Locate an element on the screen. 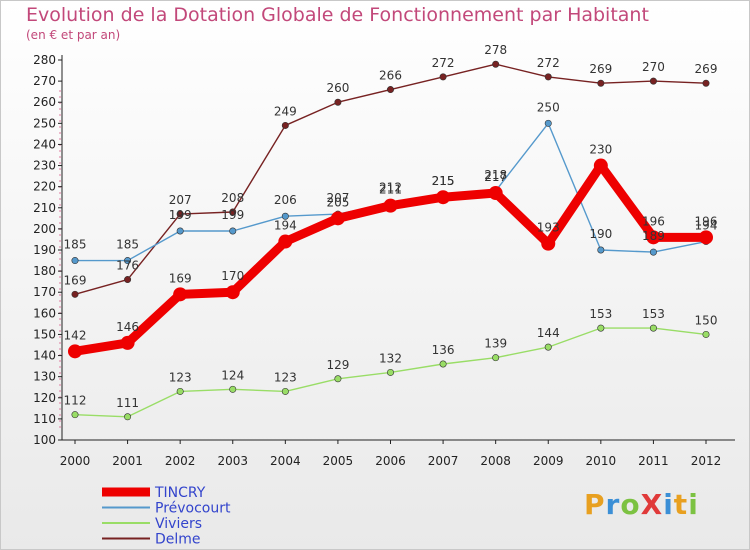  legend-label-prévocourt: Prévocourt is located at coordinates (193, 509).